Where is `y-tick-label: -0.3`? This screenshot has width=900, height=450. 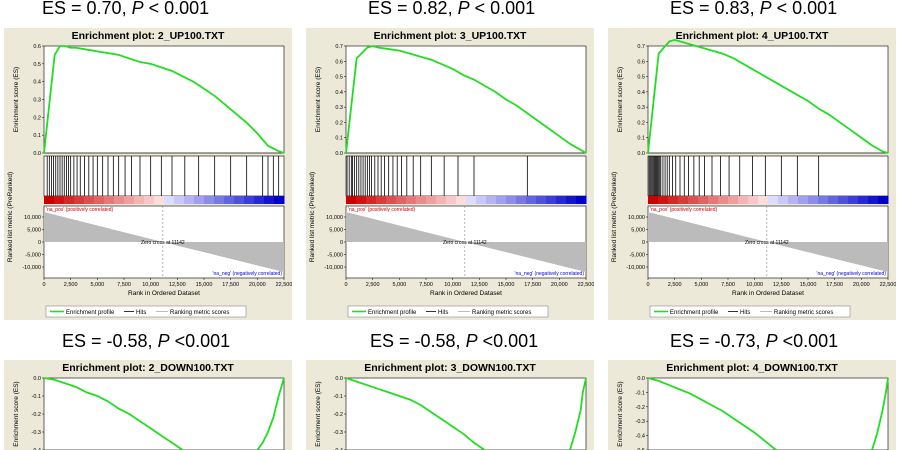
y-tick-label: -0.3 is located at coordinates (640, 422).